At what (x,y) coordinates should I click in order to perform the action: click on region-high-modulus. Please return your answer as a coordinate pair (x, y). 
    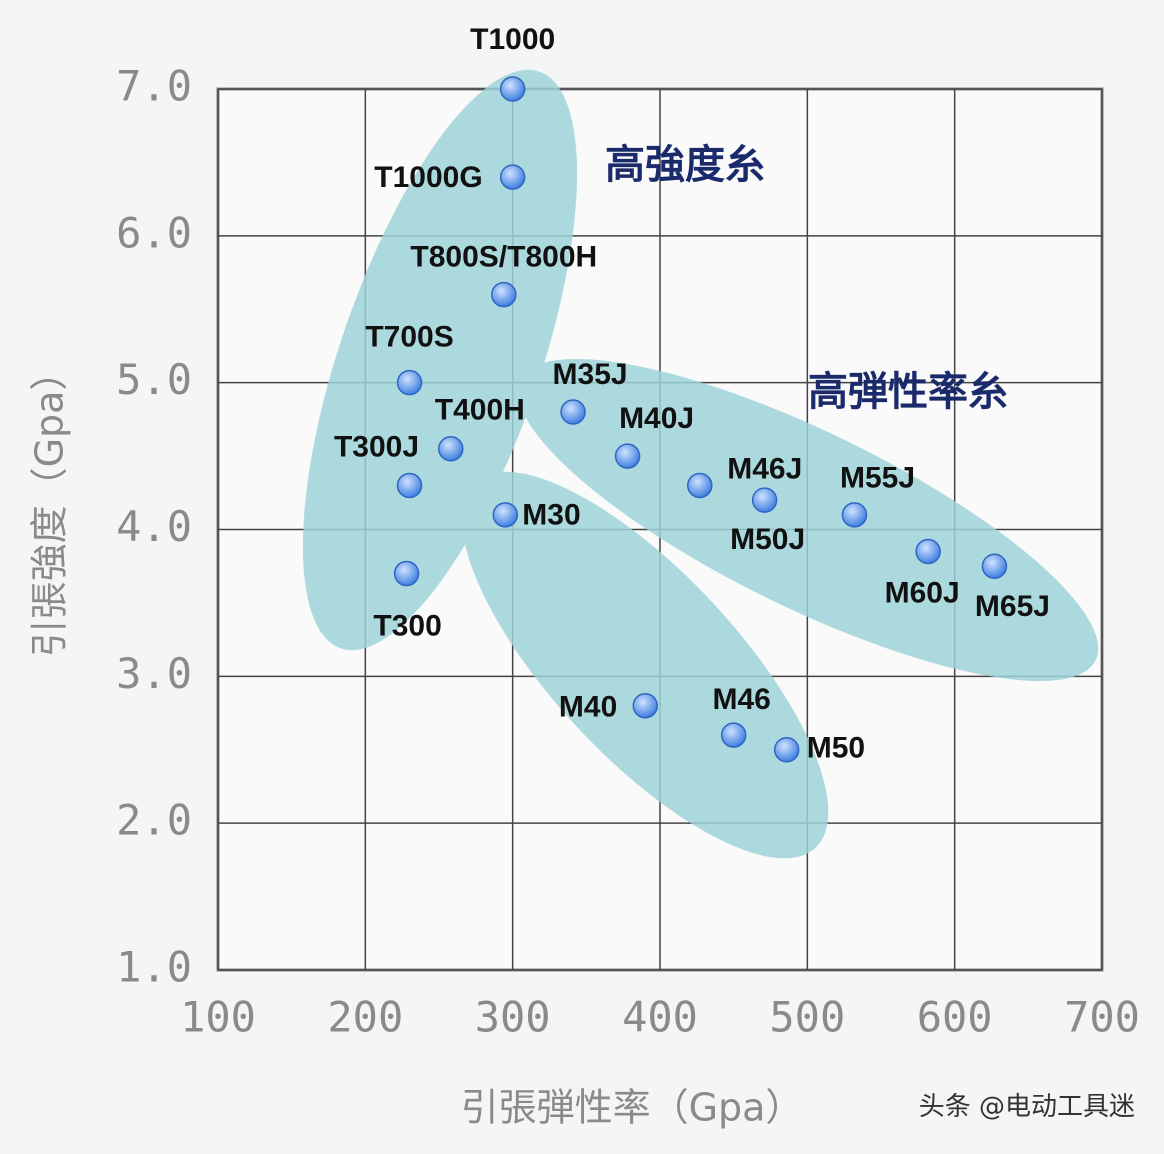
    Looking at the image, I should click on (808, 520).